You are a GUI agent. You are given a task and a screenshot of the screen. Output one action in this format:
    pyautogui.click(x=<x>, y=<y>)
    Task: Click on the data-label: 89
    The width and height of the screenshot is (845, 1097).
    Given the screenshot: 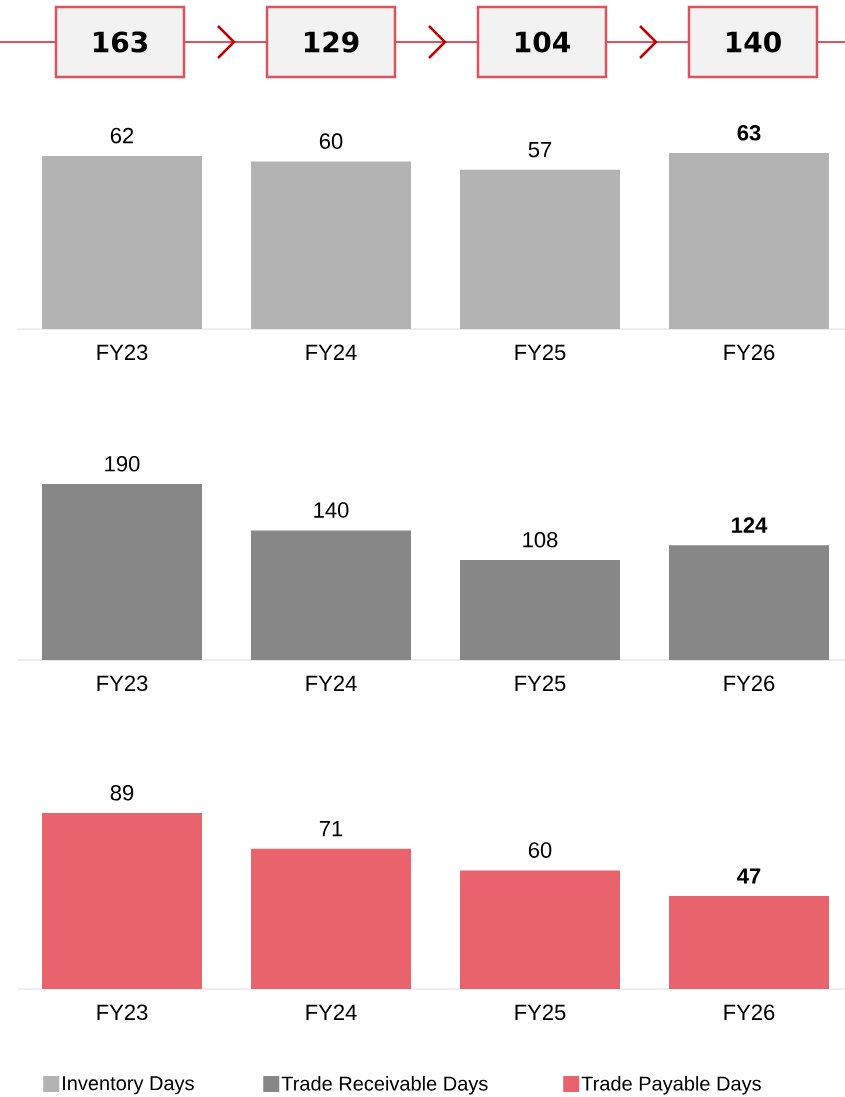 What is the action you would take?
    pyautogui.click(x=122, y=792)
    